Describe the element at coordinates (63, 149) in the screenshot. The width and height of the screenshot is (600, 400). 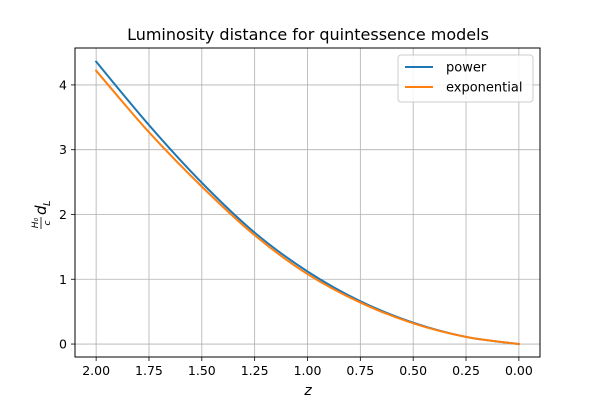
I see `y-tick-label: 3` at that location.